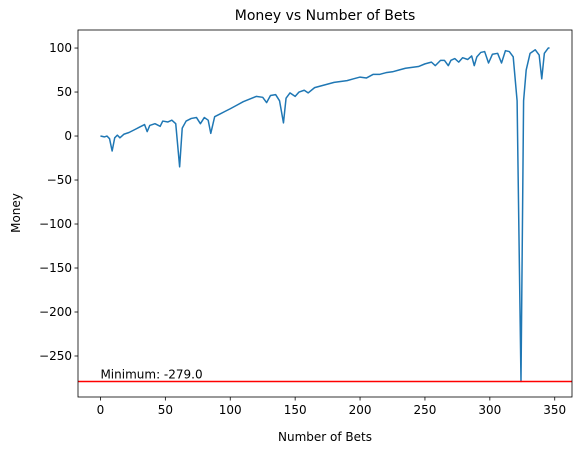  I want to click on y-tick-label: −50, so click(59, 180).